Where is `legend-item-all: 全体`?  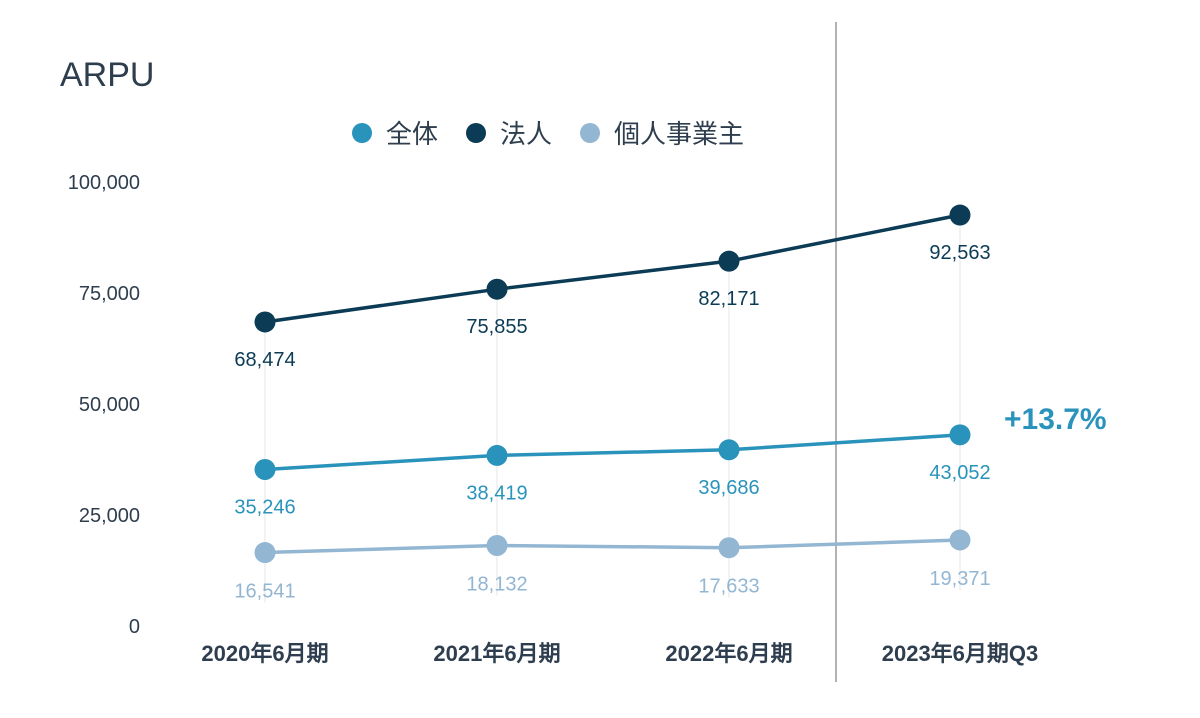 legend-item-all: 全体 is located at coordinates (395, 132).